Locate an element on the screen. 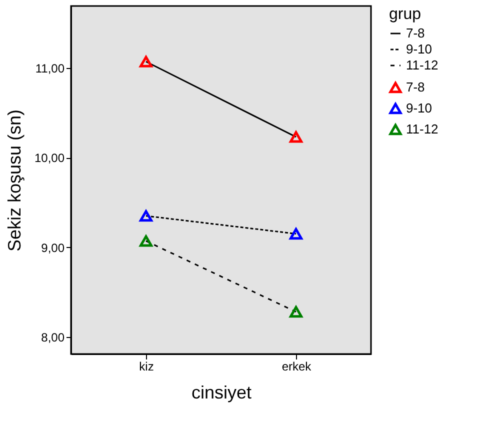 The height and width of the screenshot is (427, 499). x-tick-label: erkek is located at coordinates (297, 367).